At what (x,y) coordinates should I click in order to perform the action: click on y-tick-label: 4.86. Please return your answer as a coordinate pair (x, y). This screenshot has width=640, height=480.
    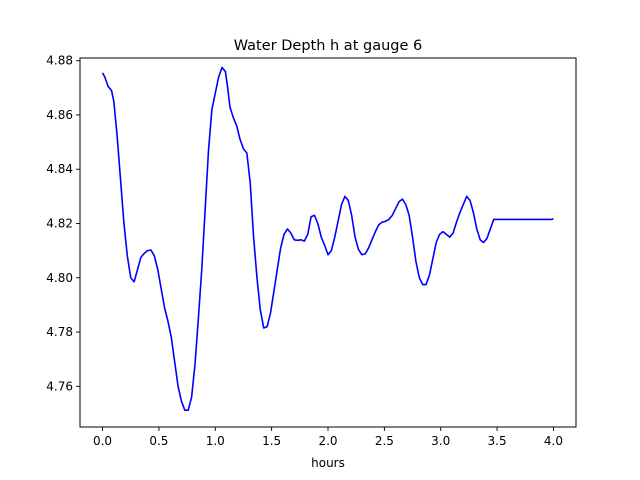
    Looking at the image, I should click on (59, 115).